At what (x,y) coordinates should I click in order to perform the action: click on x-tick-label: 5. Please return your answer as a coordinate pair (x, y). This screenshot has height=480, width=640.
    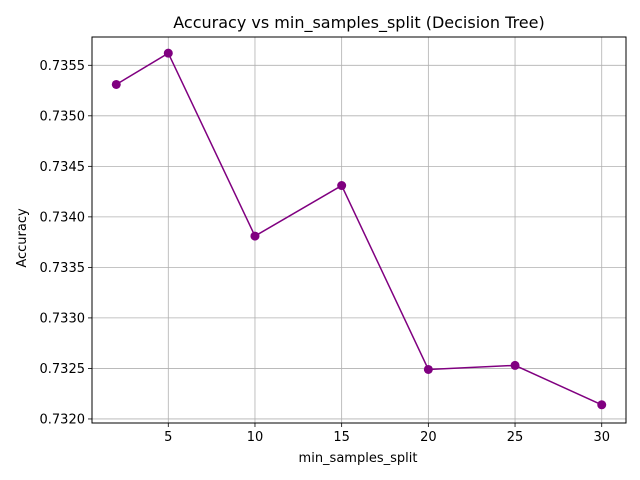
    Looking at the image, I should click on (168, 437).